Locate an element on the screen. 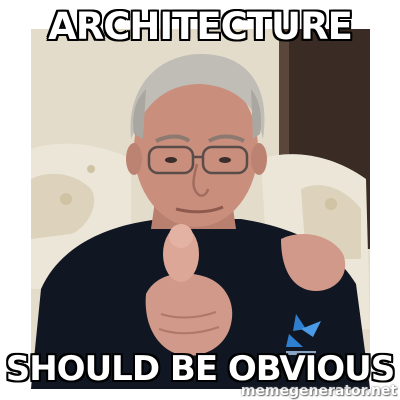  meme-top-caption: ARCHITECTURE is located at coordinates (200, 26).